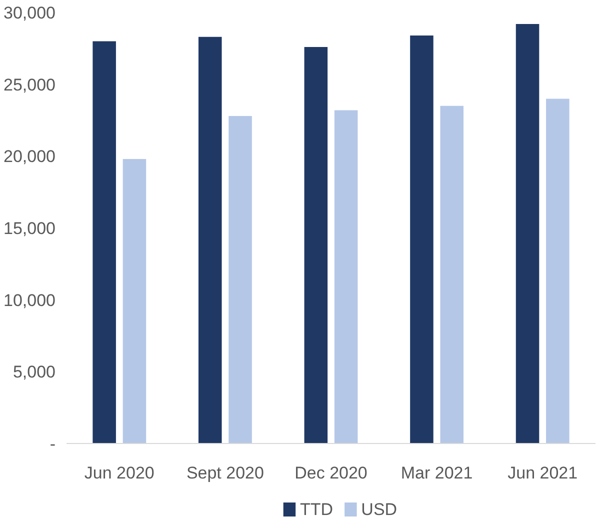 The height and width of the screenshot is (529, 605). What do you see at coordinates (379, 509) in the screenshot?
I see `legend-label: USD` at bounding box center [379, 509].